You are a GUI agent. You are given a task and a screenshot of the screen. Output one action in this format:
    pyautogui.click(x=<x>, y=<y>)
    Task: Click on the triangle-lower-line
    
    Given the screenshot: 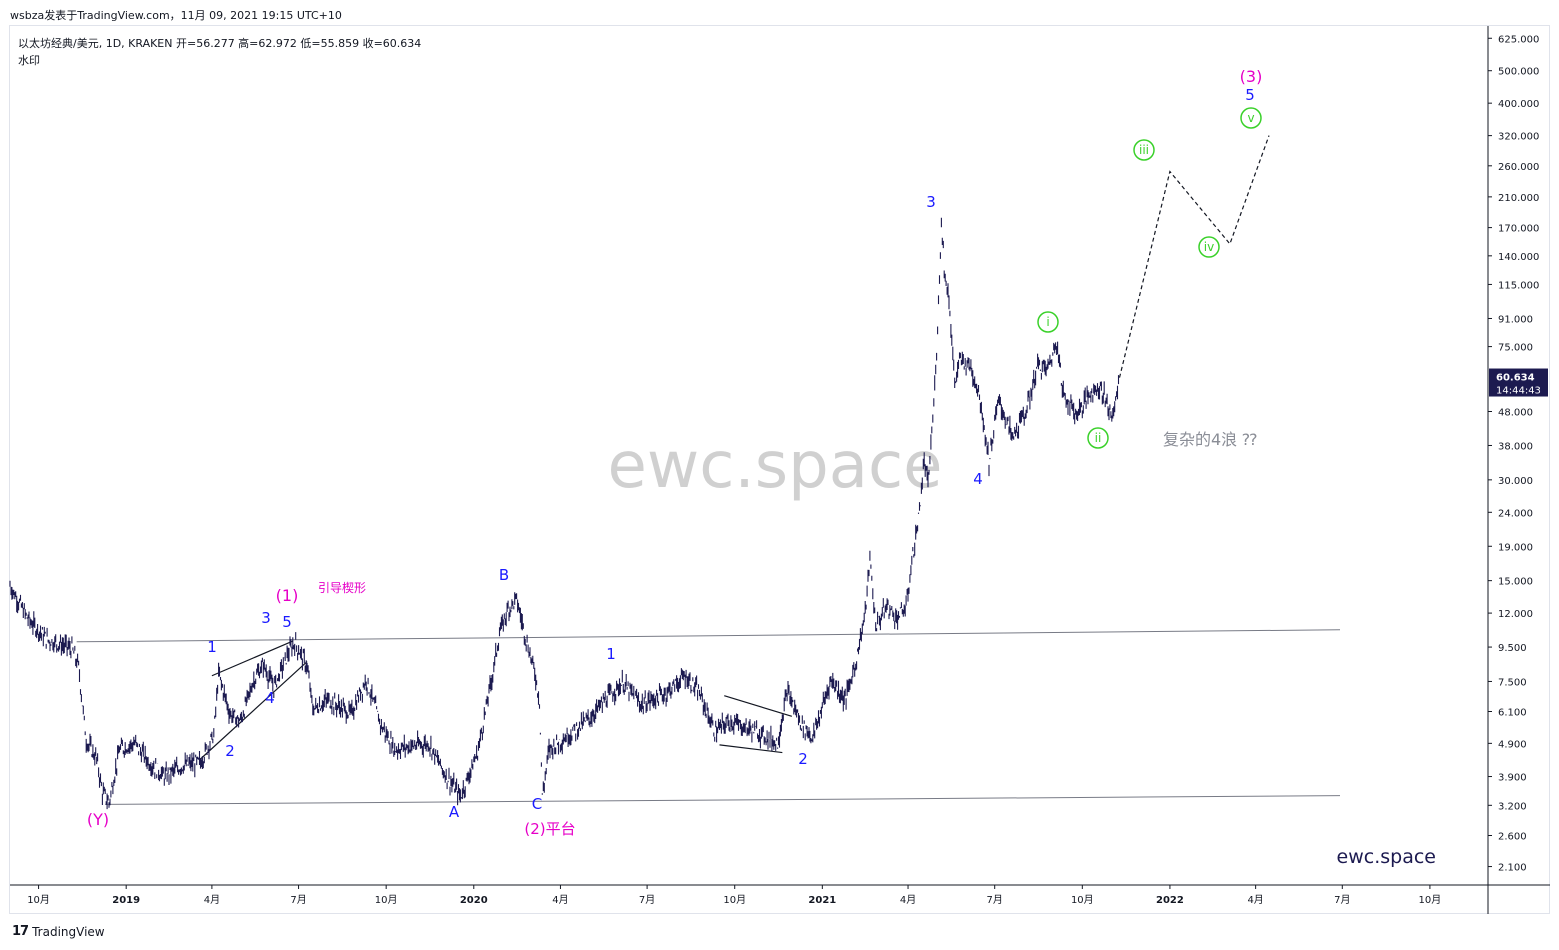 What is the action you would take?
    pyautogui.click(x=751, y=749)
    